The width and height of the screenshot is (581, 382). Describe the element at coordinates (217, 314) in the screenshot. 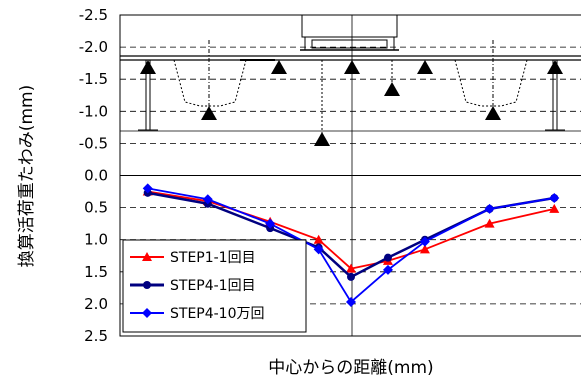

I see `legend-label-step4-10man: STEP4-10万回` at that location.